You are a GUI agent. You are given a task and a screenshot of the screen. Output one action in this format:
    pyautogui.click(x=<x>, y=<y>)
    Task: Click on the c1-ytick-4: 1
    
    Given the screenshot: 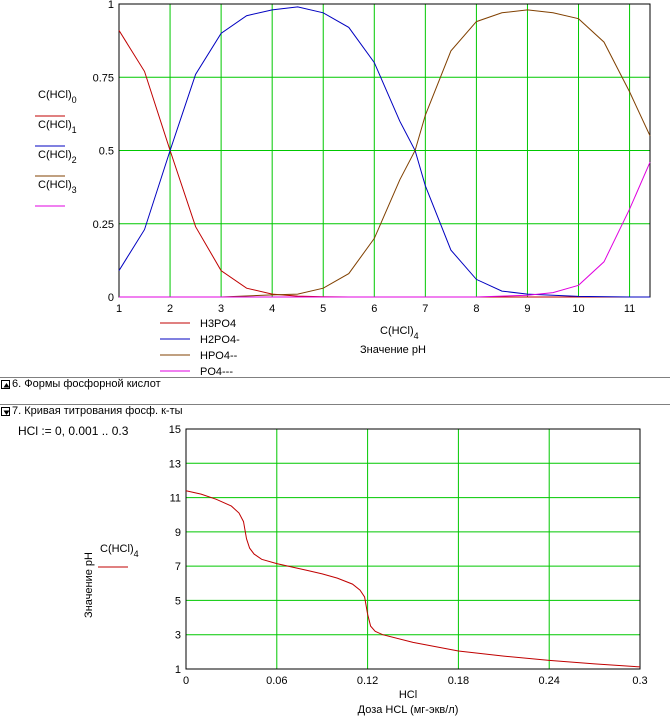 What is the action you would take?
    pyautogui.click(x=111, y=5)
    